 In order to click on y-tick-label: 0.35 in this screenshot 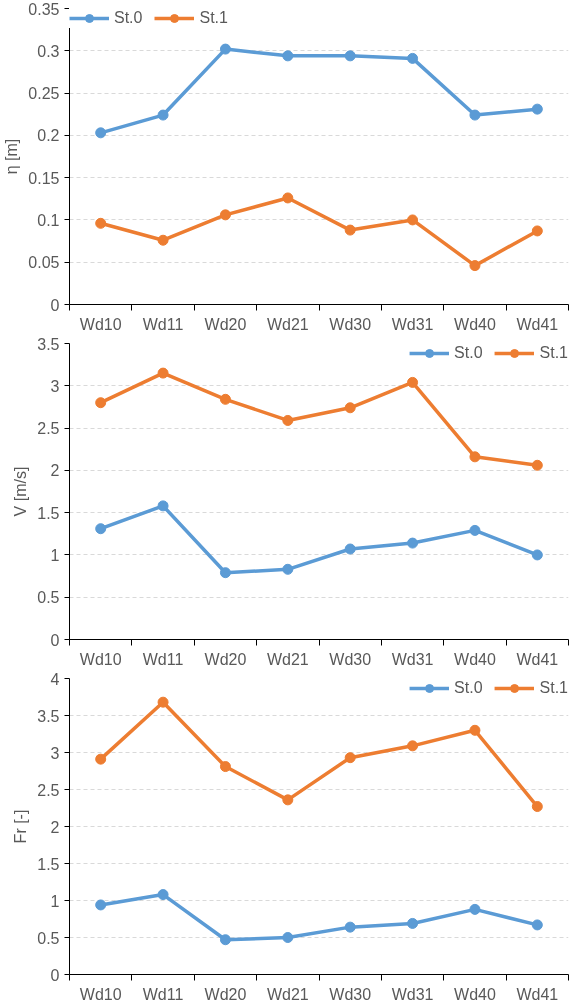, I will do `click(44, 9)`.